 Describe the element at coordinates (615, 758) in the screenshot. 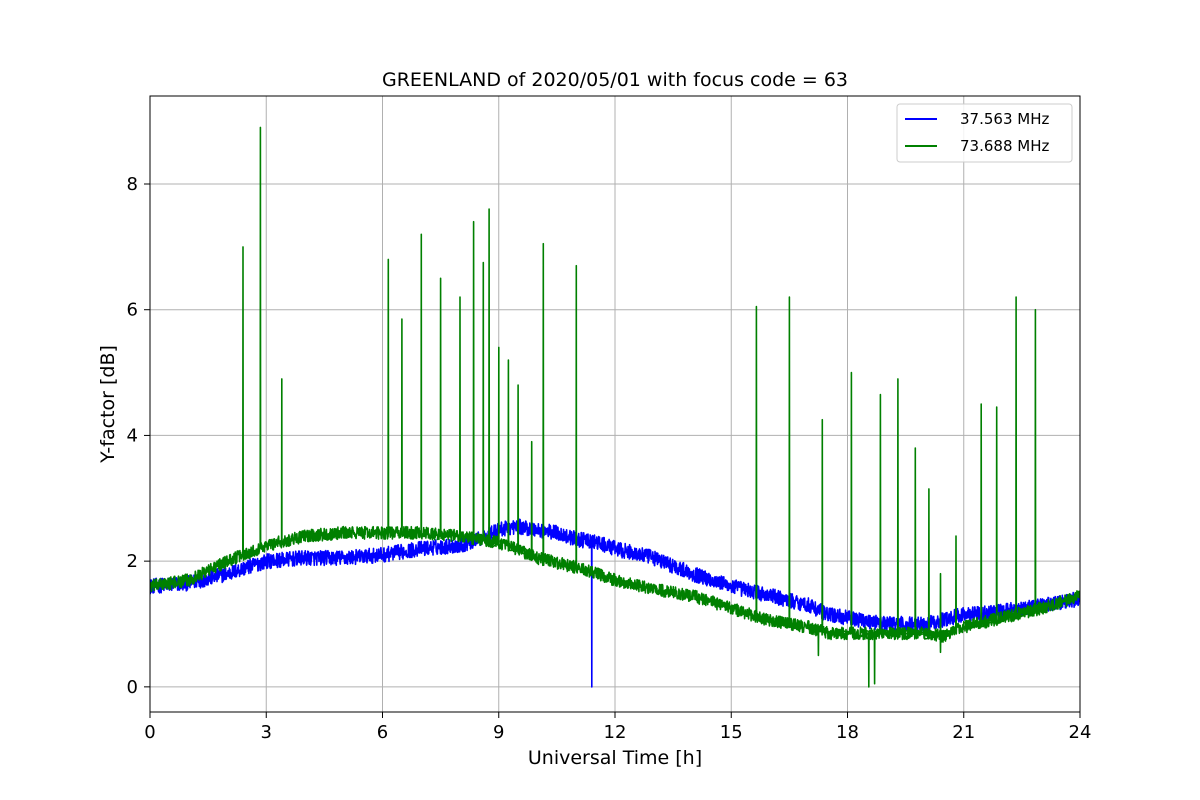

I see `x-axis-title: Universal Time [h]` at that location.